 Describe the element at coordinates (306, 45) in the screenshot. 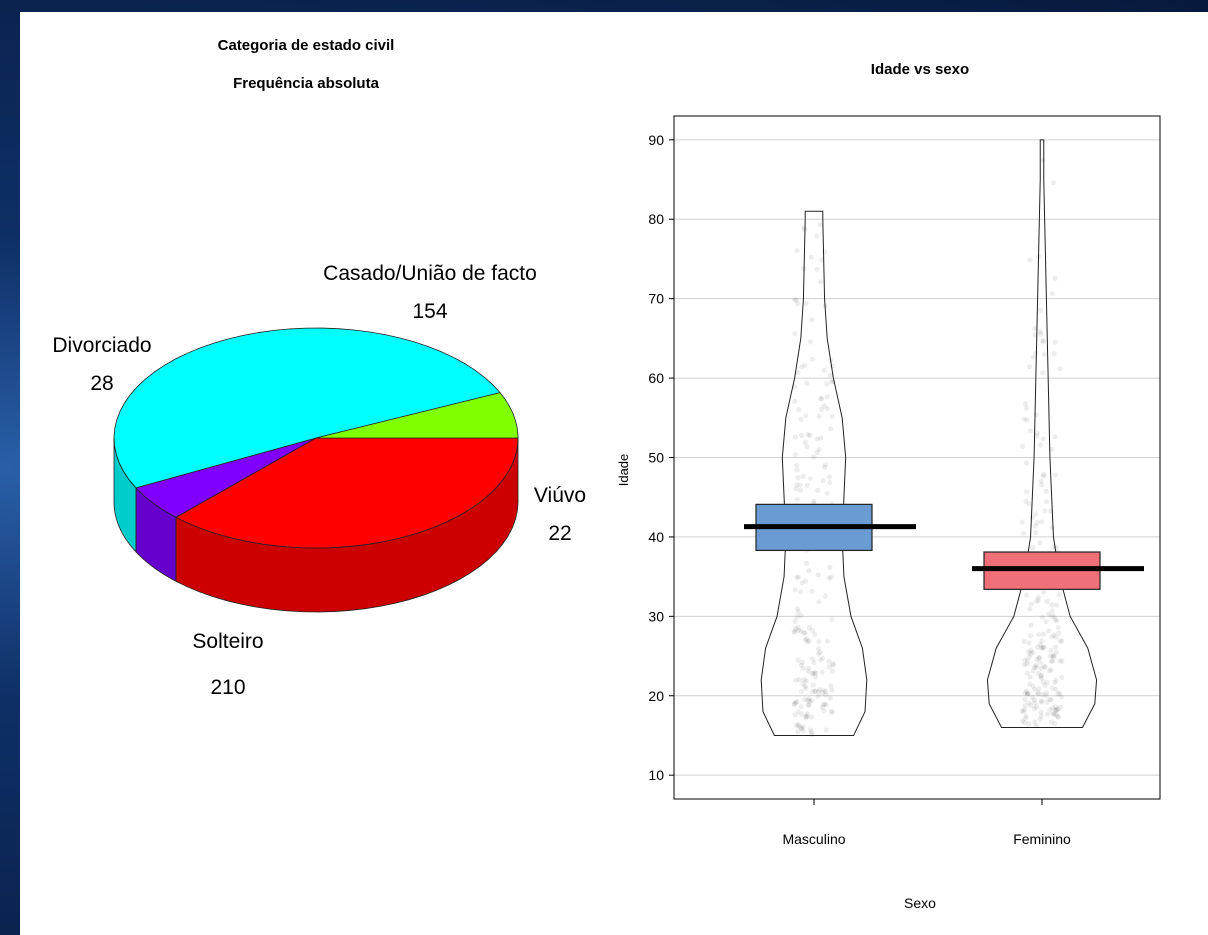

I see `pie-title-line-1: Categoria de estado civil` at that location.